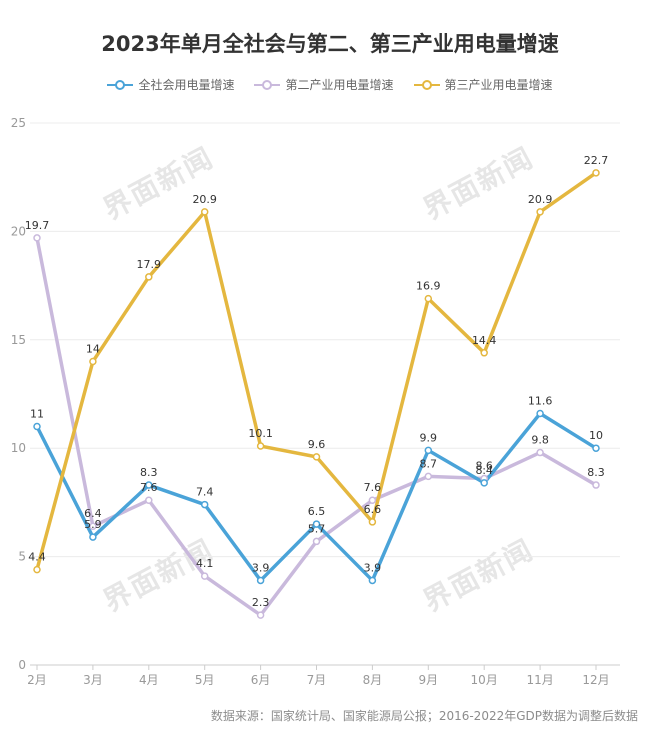  I want to click on data-label: 6.4, so click(93, 513).